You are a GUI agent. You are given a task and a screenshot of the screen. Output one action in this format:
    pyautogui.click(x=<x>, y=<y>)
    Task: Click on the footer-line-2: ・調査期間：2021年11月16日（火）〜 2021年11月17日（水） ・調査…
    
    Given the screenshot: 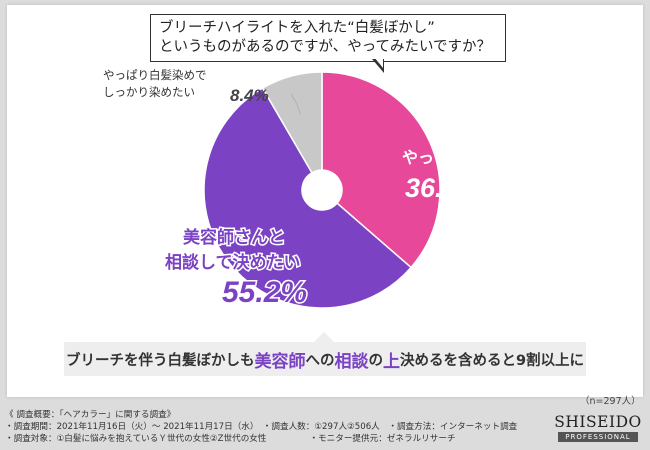 What is the action you would take?
    pyautogui.click(x=261, y=427)
    